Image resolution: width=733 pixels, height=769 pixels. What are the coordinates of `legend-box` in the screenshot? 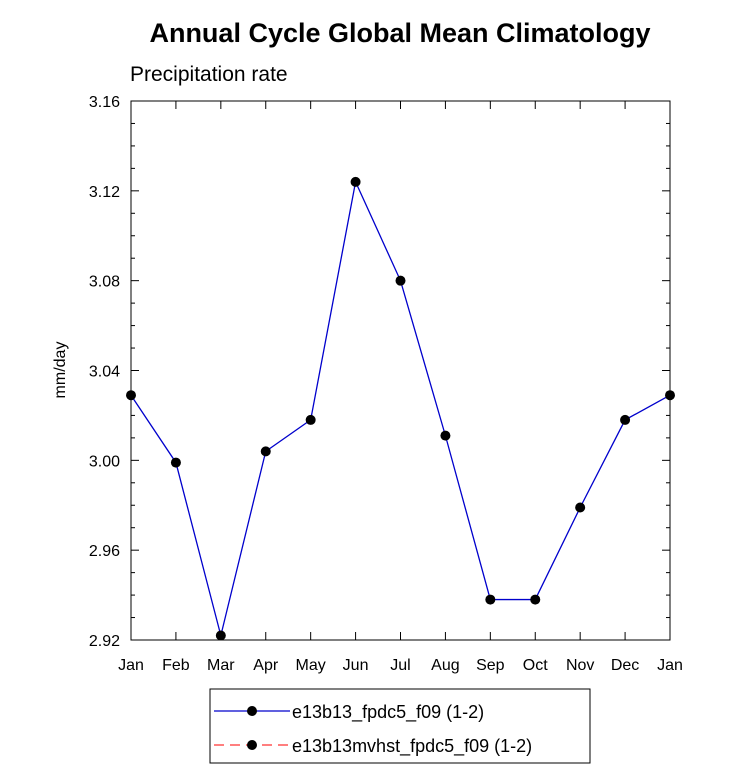 It's located at (400, 726).